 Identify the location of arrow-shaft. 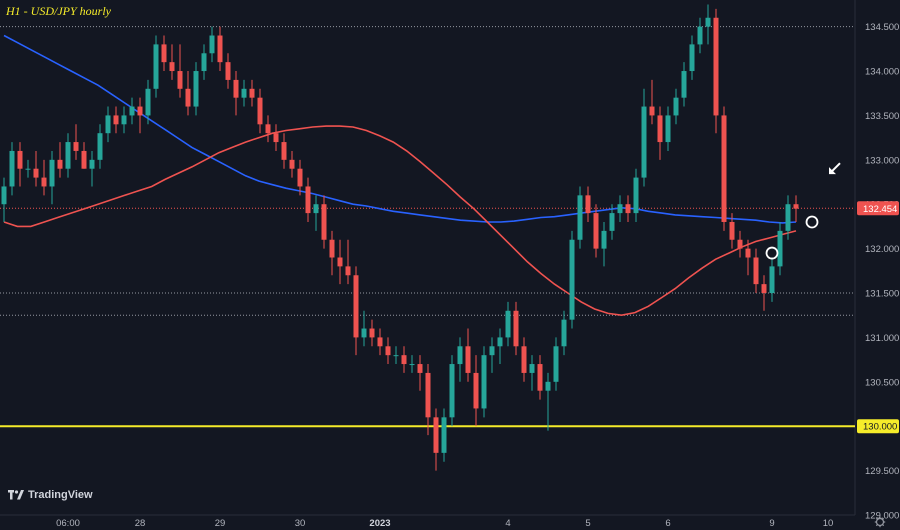
(836, 167).